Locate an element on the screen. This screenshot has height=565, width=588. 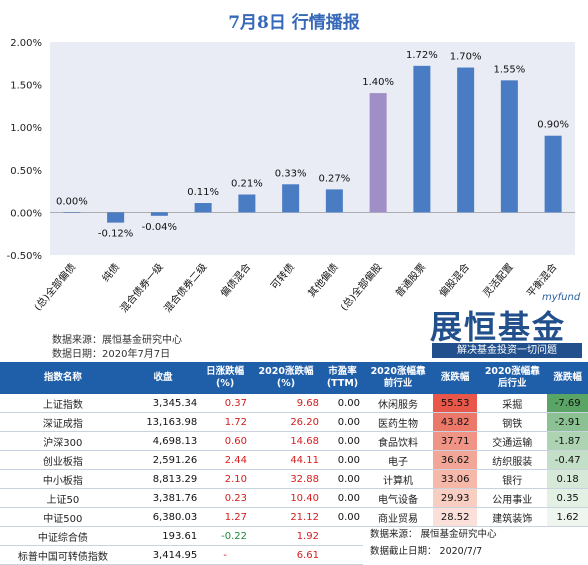
table-cell: - is located at coordinates (225, 555).